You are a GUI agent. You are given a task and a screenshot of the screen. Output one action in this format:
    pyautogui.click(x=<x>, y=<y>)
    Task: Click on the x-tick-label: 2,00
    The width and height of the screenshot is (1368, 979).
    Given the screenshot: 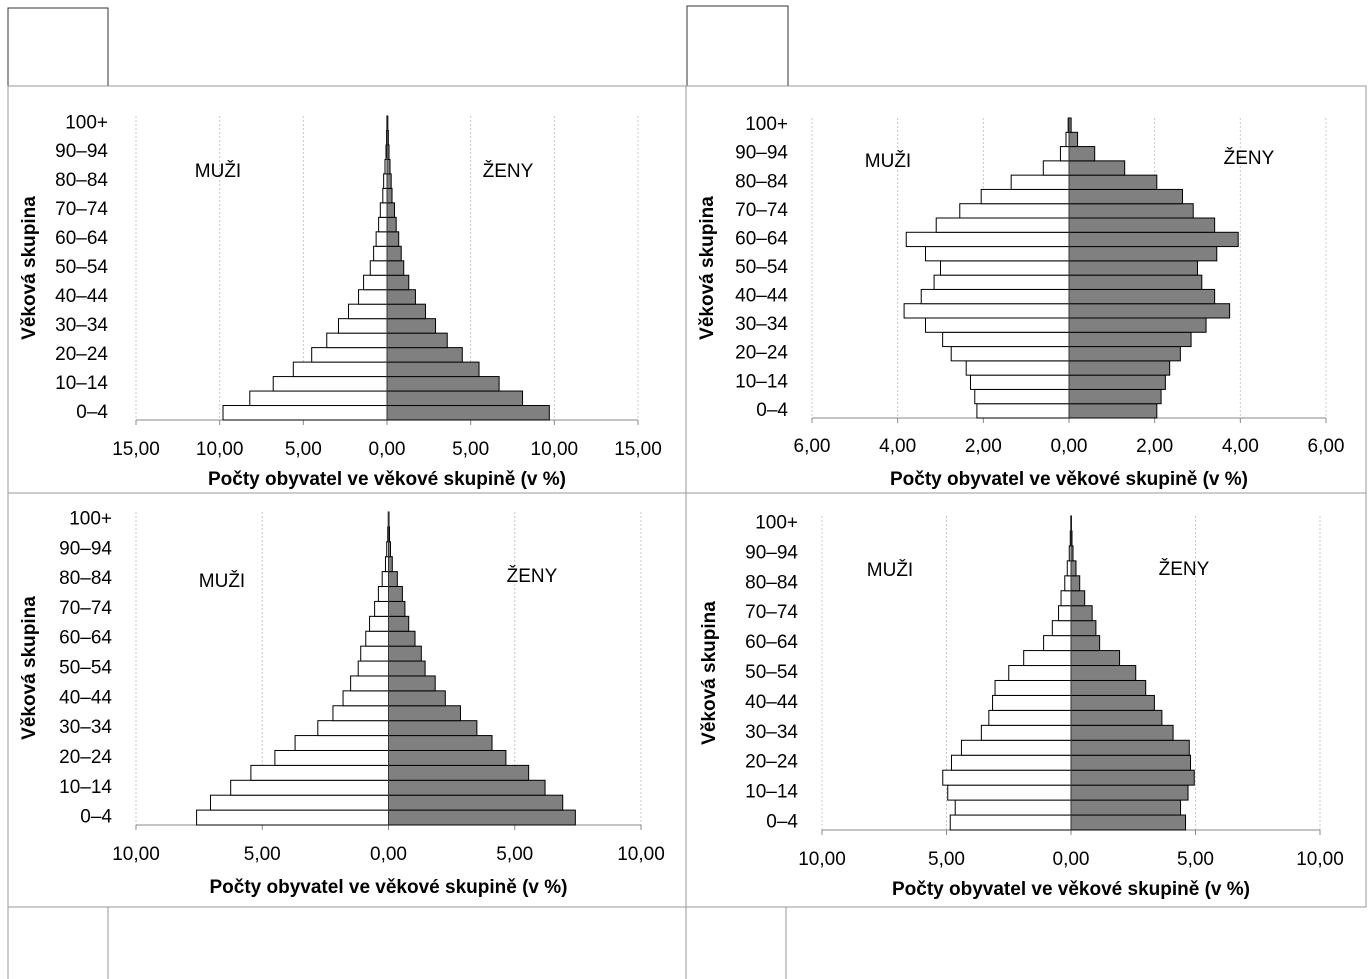 What is the action you would take?
    pyautogui.click(x=1154, y=446)
    